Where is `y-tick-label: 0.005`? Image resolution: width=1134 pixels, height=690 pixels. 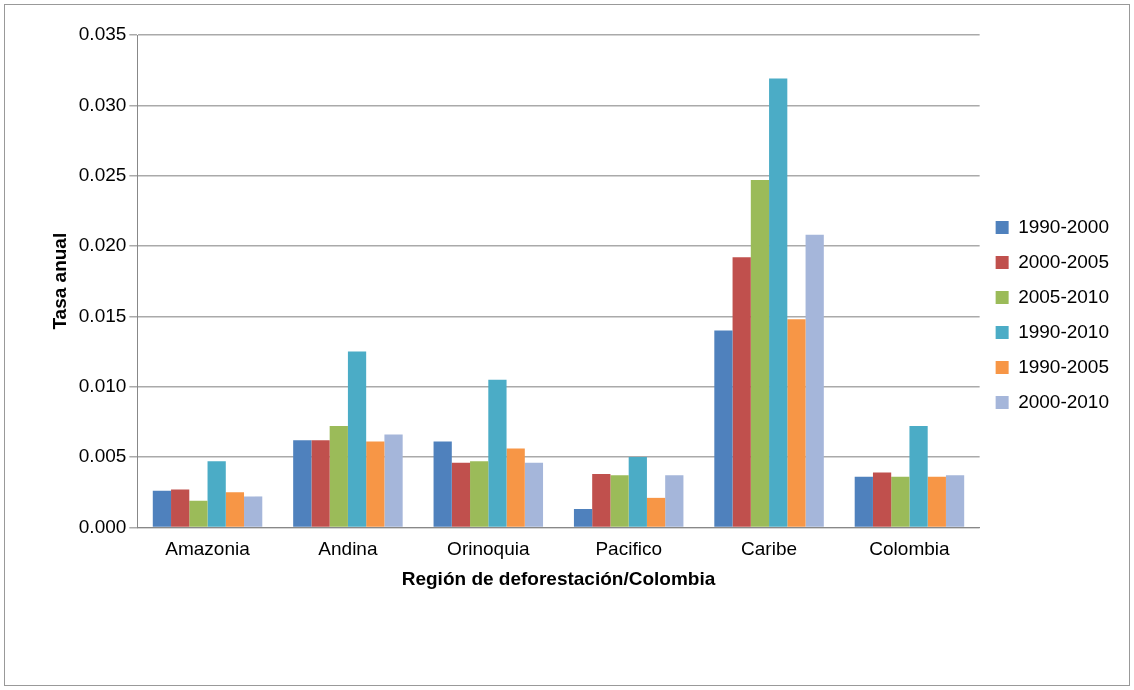
y-tick-label: 0.005 is located at coordinates (102, 456).